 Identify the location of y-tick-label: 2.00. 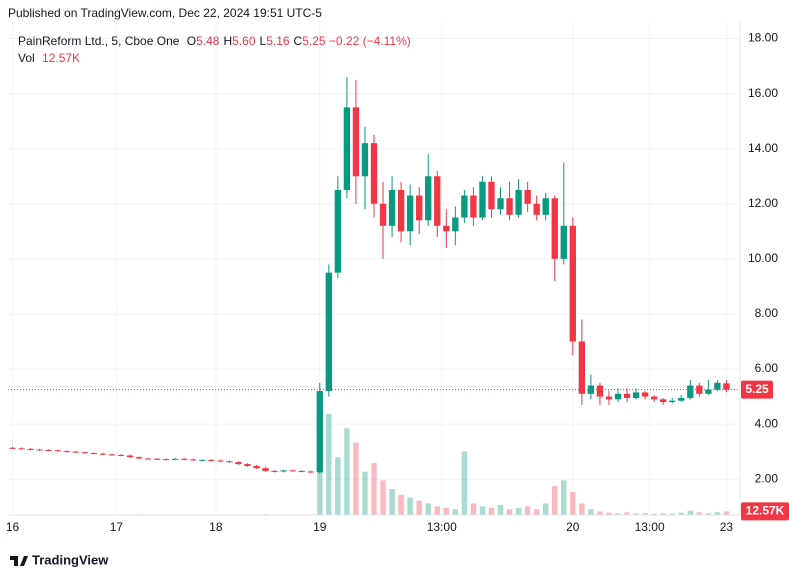
(767, 478).